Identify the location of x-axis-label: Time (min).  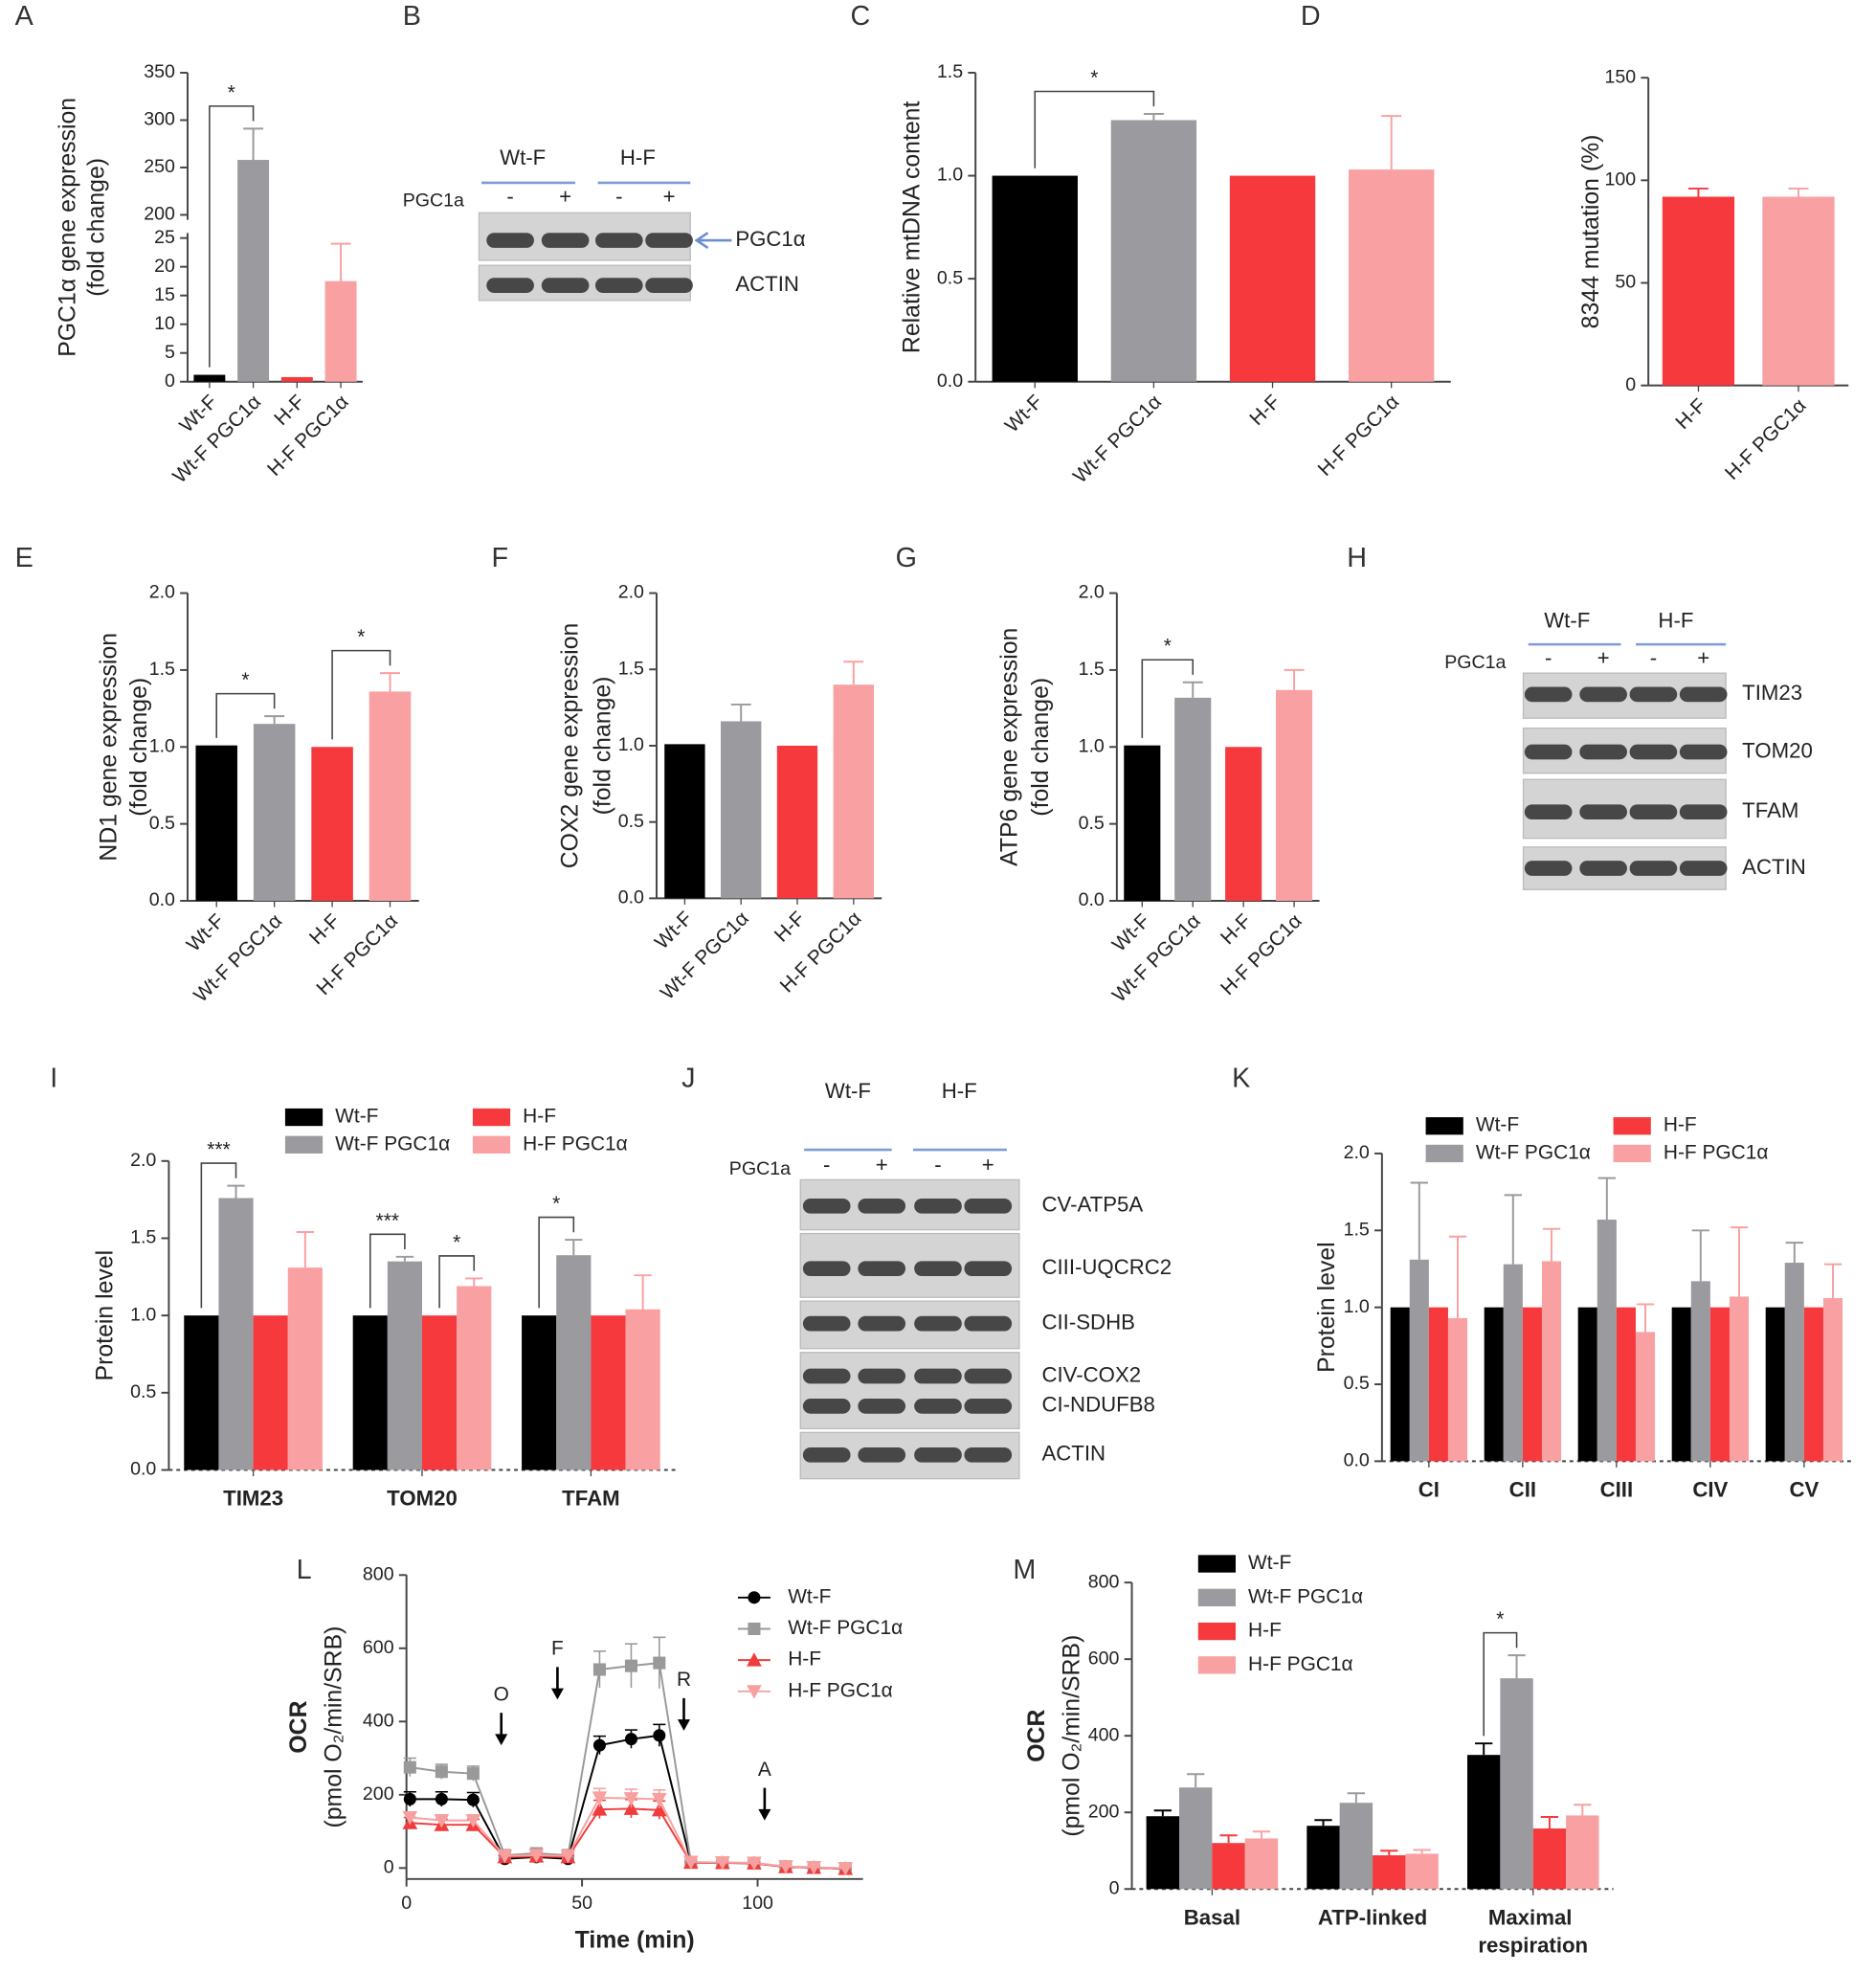
(635, 1941).